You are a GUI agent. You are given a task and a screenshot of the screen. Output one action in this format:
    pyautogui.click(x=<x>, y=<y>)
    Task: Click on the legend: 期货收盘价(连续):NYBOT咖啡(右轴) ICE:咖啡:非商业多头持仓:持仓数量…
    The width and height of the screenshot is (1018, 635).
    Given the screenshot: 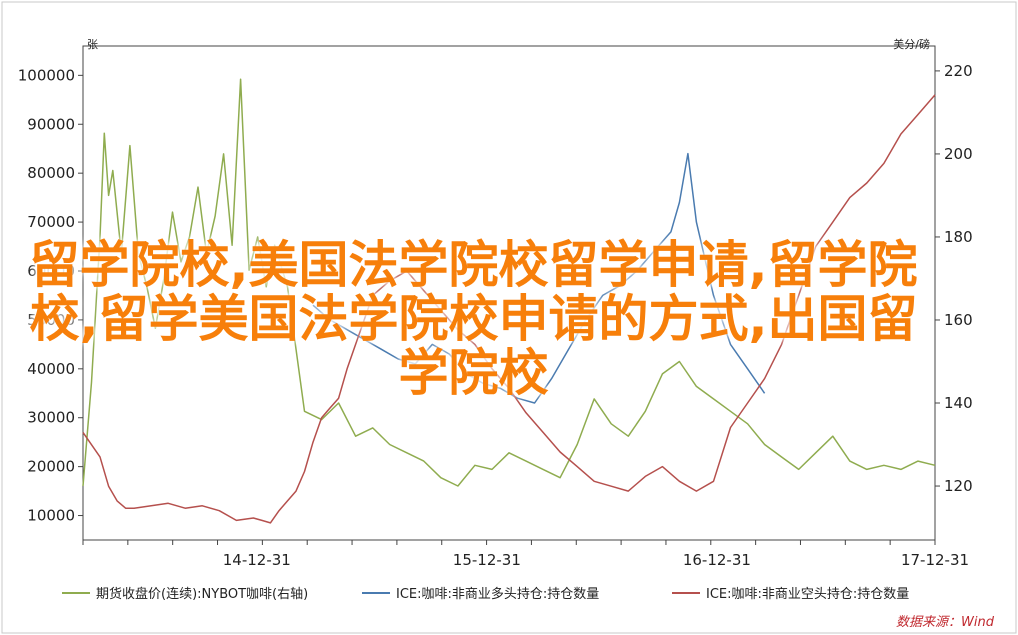 What is the action you would take?
    pyautogui.click(x=485, y=594)
    